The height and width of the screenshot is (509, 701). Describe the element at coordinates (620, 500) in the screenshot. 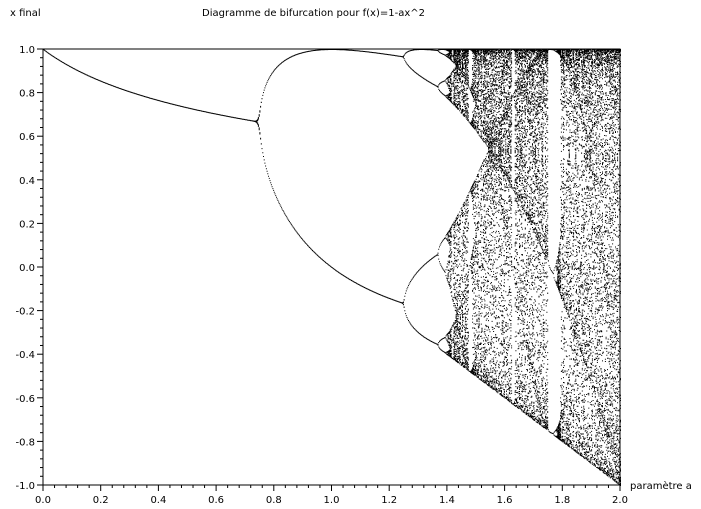

I see `x-tick-label: 2.0` at that location.